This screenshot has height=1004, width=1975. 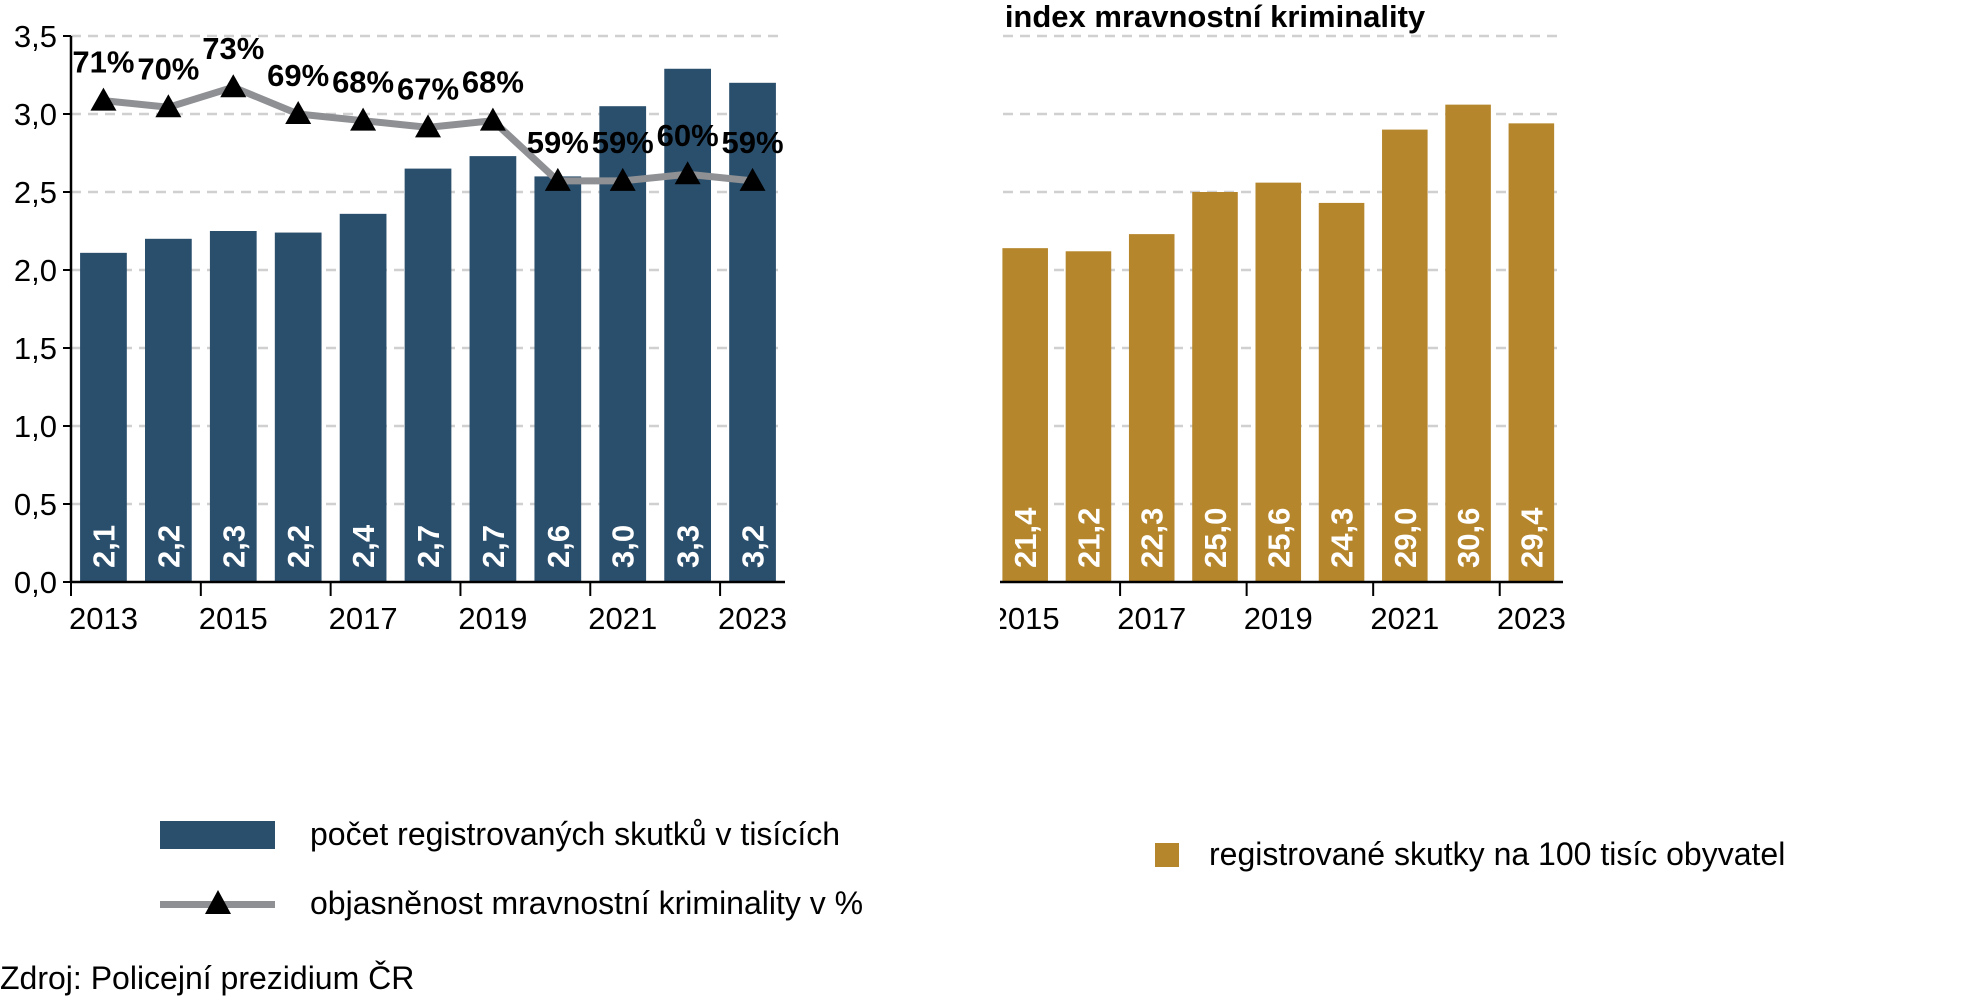 I want to click on legend-square-swatch, so click(x=1167, y=854).